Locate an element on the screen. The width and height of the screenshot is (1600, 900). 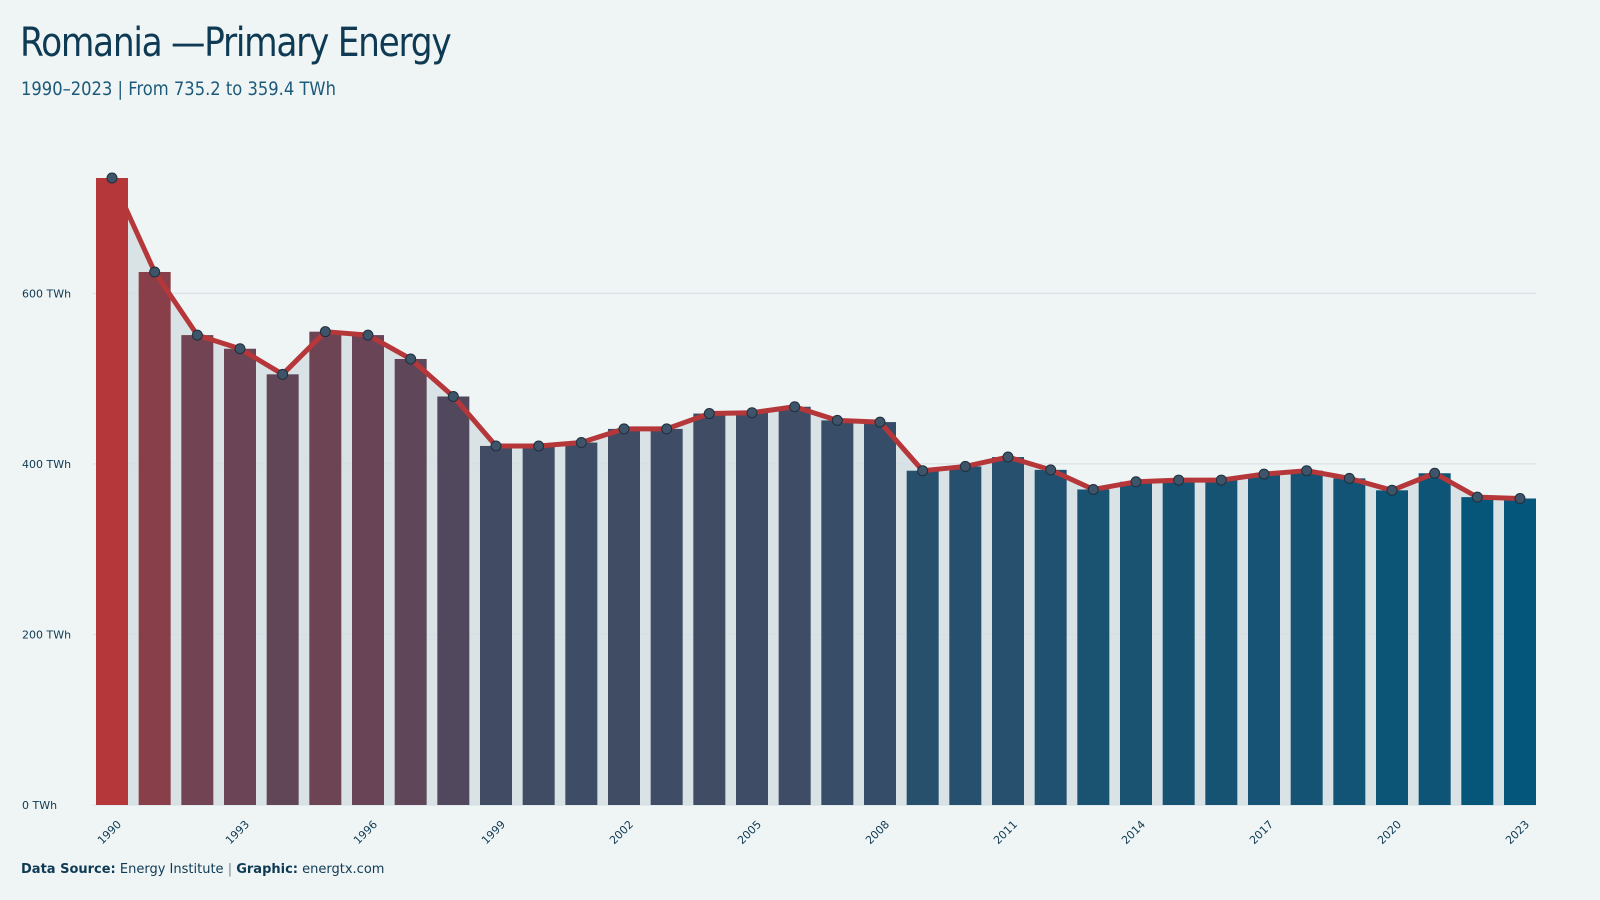
x-tick-label: 2014 is located at coordinates (1133, 832).